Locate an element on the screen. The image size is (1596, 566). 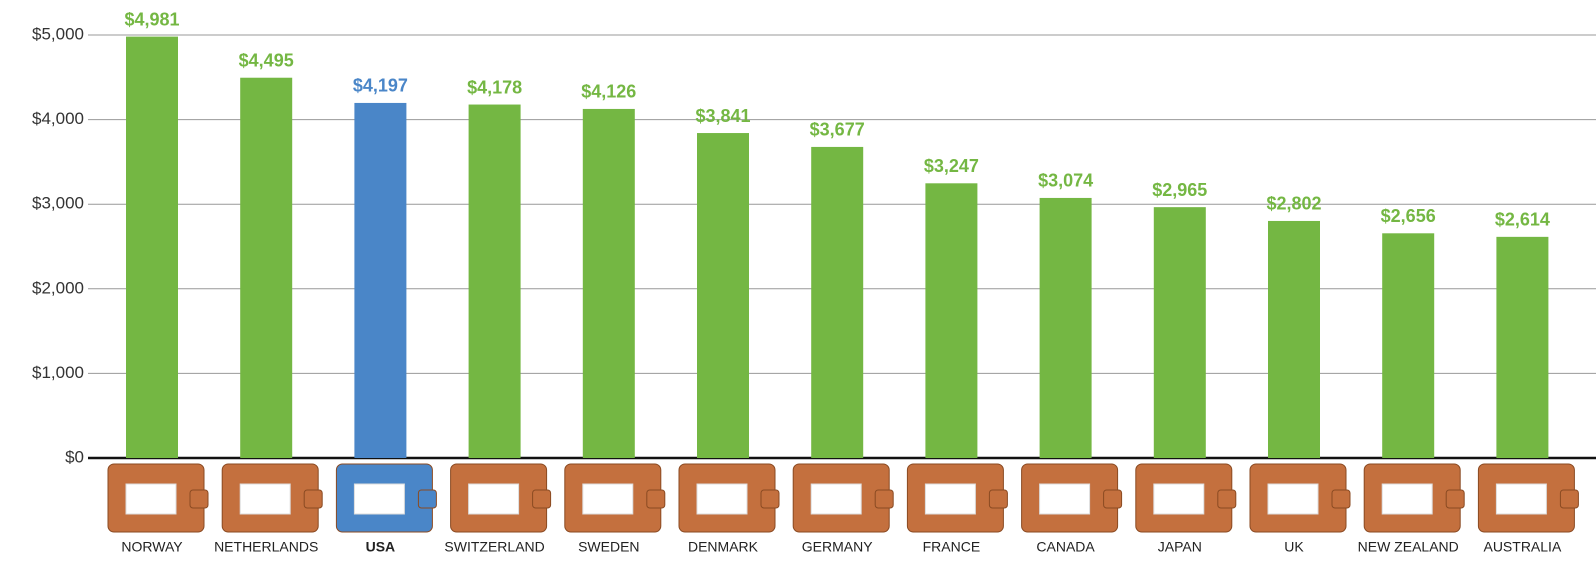
value-label: $2,614 is located at coordinates (1522, 220).